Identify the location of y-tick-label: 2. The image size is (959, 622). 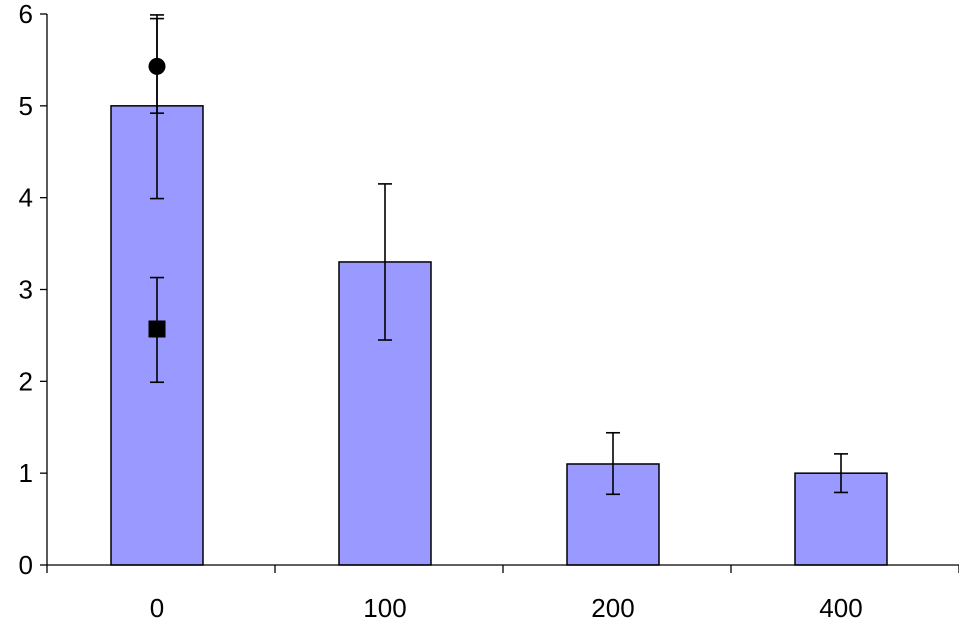
(26, 381).